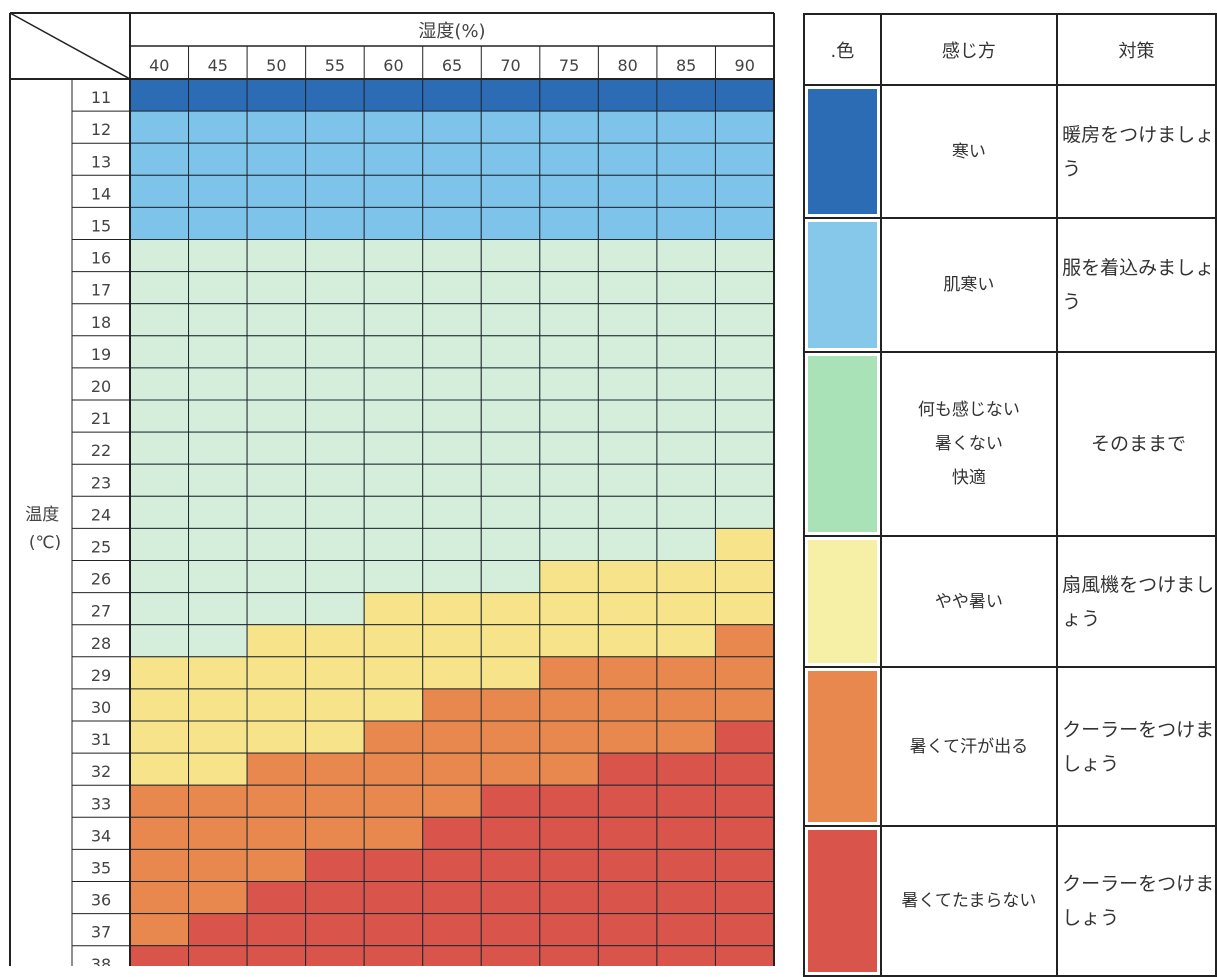 The image size is (1217, 977). I want to click on y-tick-label: 11, so click(101, 97).